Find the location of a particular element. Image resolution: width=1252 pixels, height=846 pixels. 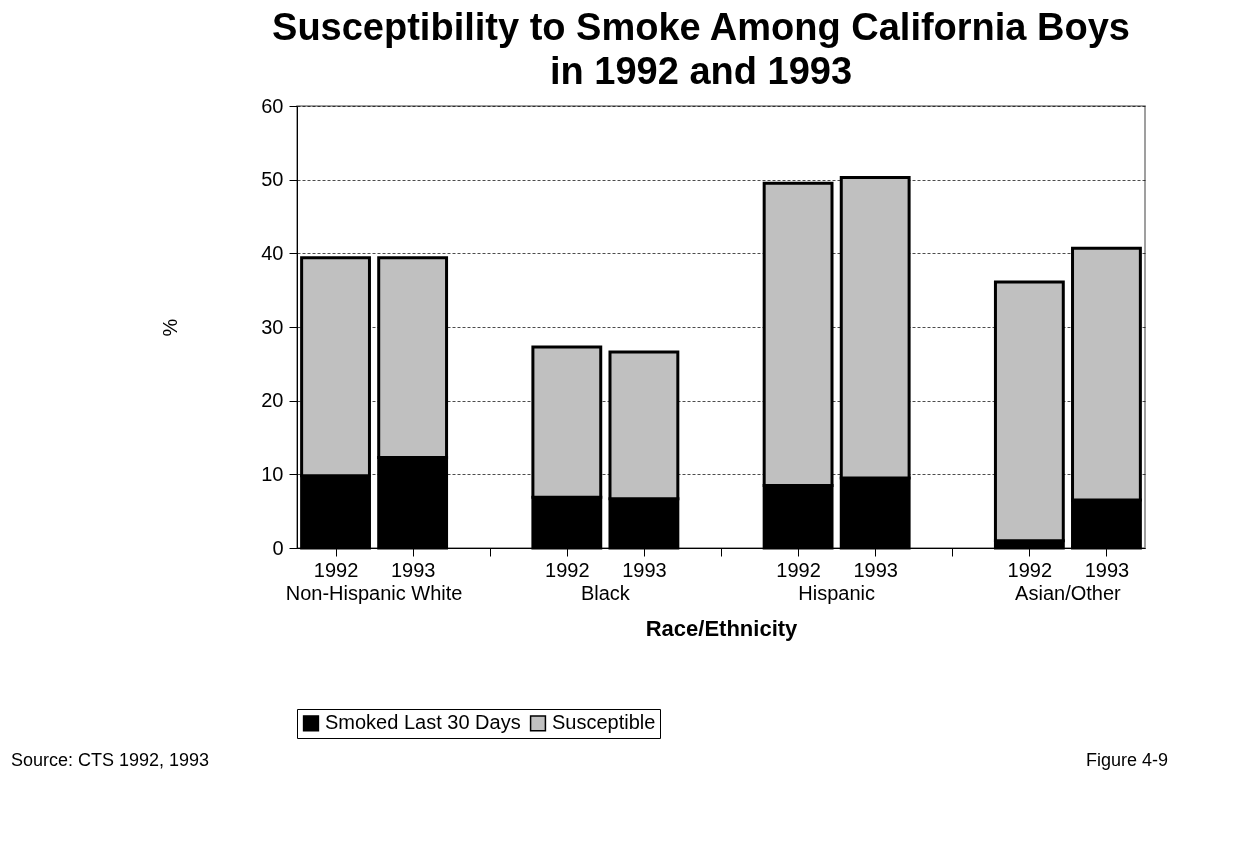

text: Black is located at coordinates (605, 593).